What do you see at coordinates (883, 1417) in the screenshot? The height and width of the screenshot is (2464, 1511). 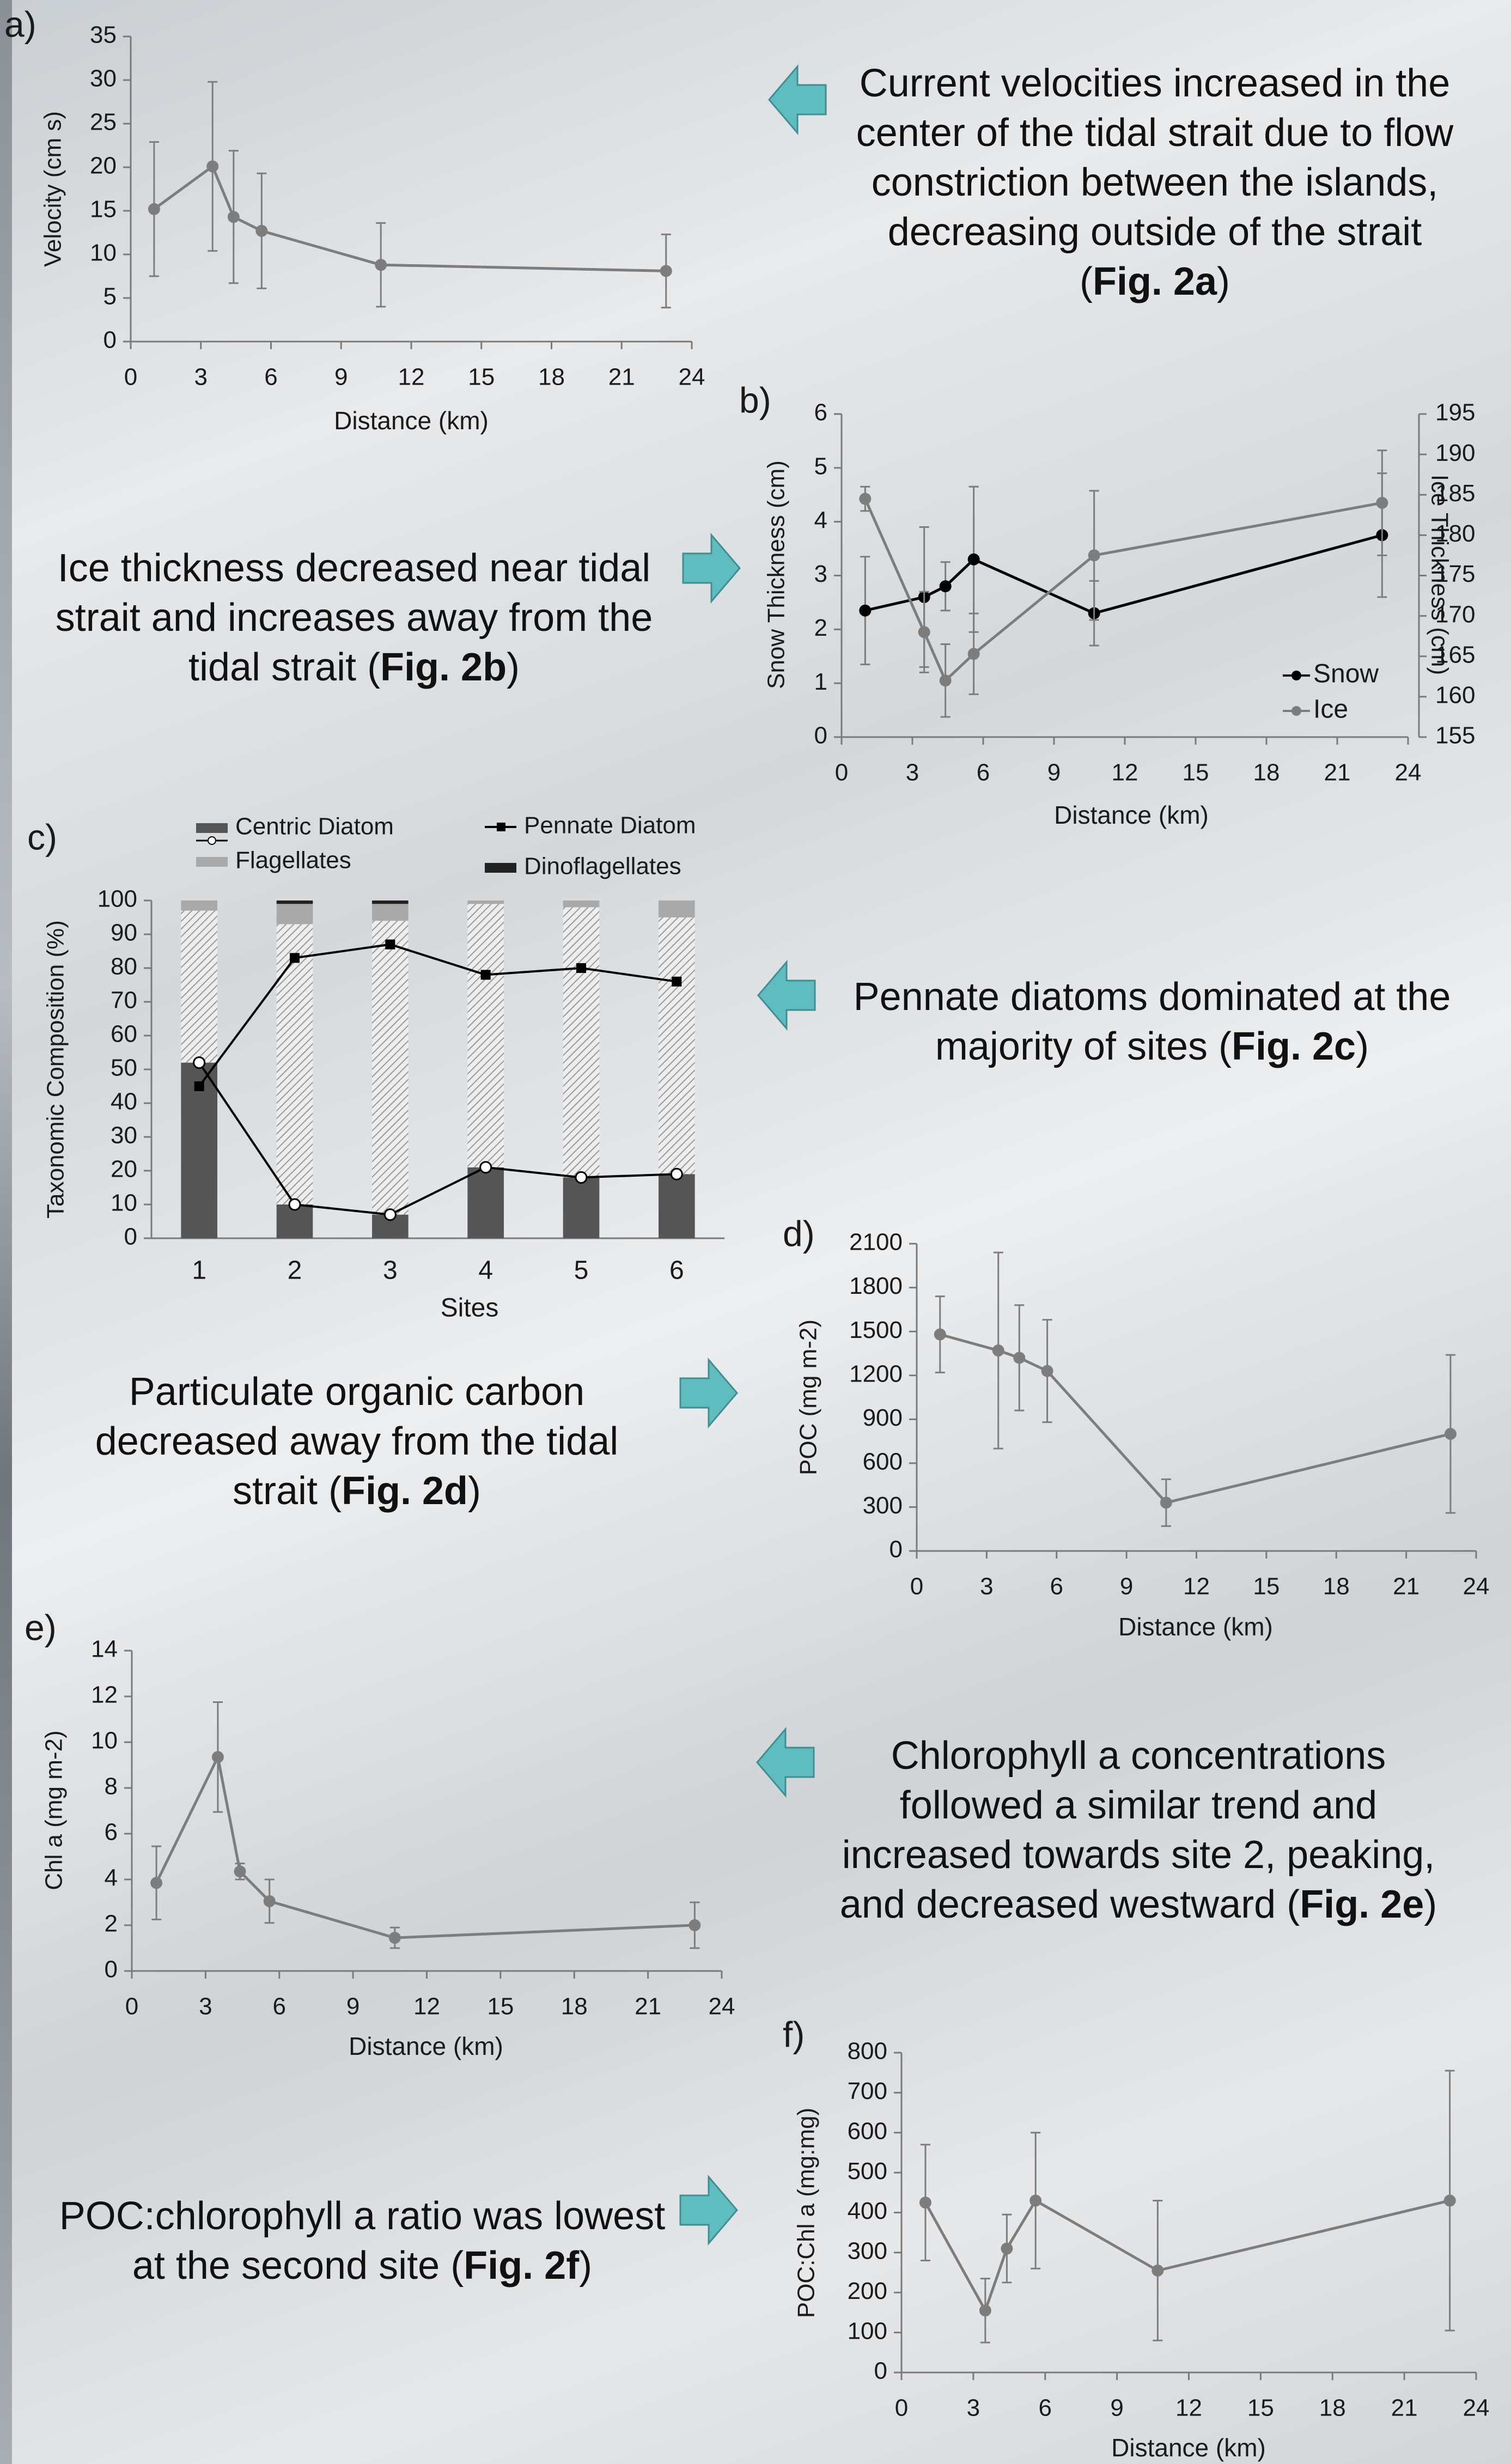 I see `y-tick-label: 900` at bounding box center [883, 1417].